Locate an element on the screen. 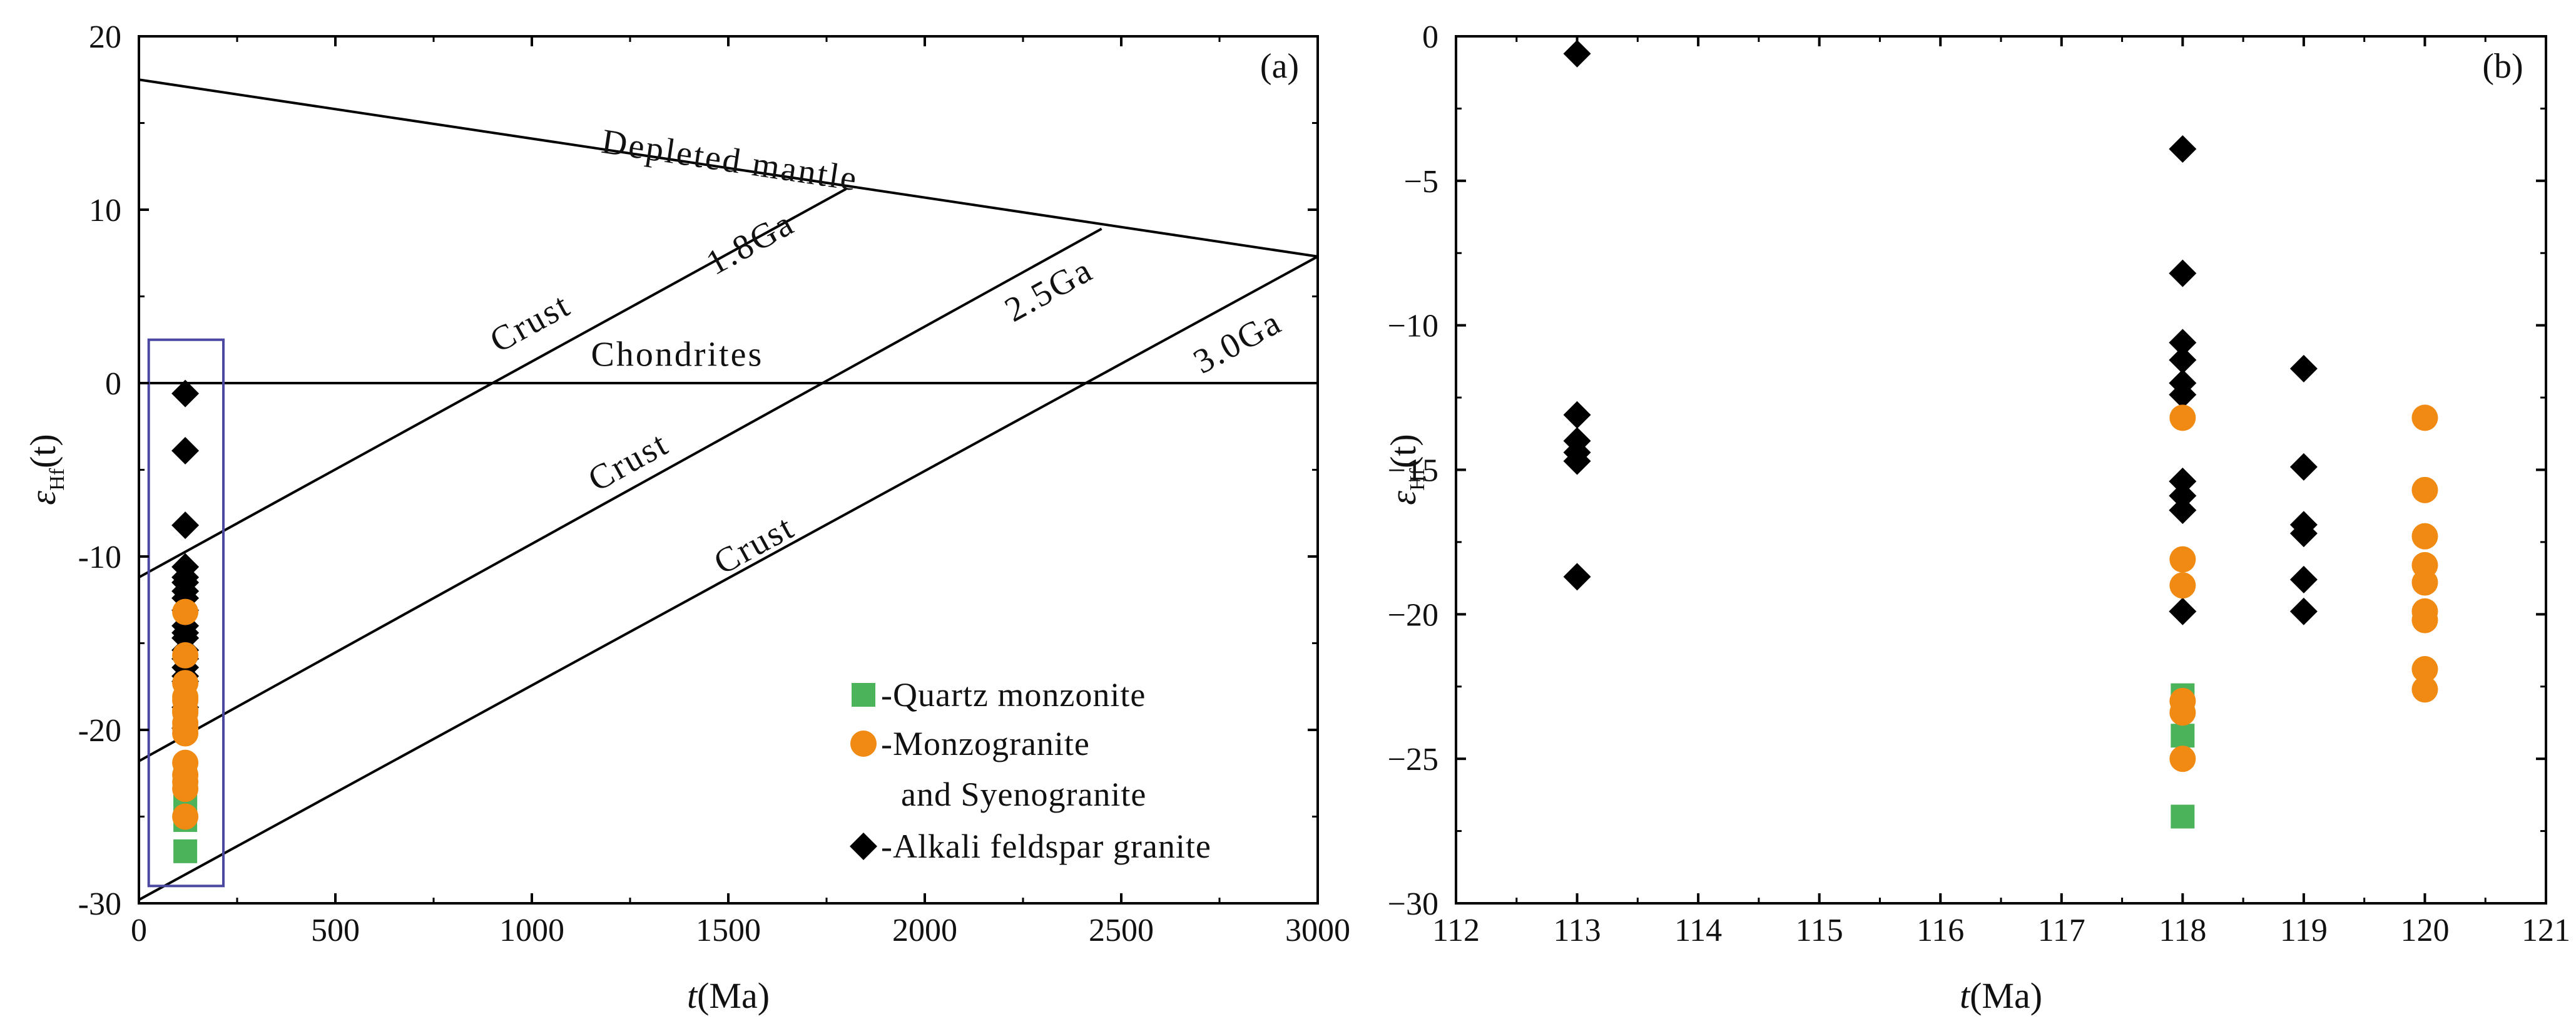 This screenshot has height=1036, width=2576. annotation-7: Crust is located at coordinates (629, 461).